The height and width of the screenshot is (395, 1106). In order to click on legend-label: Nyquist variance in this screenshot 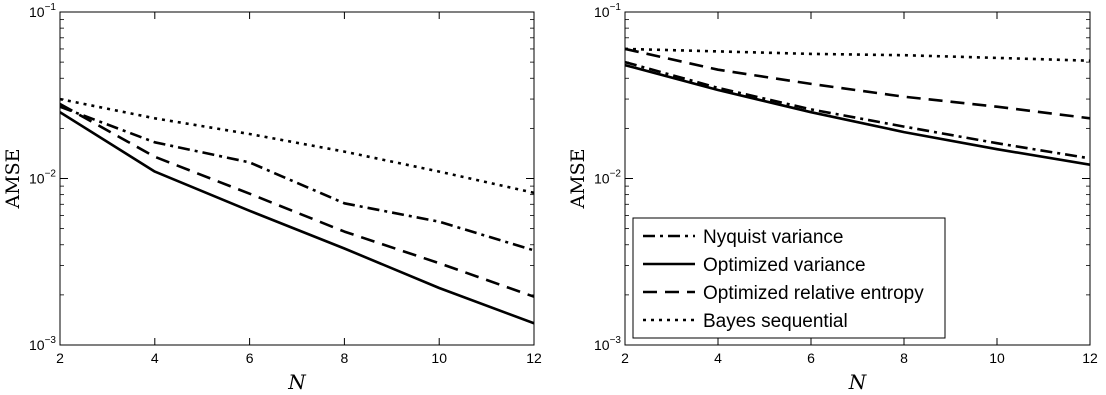, I will do `click(773, 237)`.